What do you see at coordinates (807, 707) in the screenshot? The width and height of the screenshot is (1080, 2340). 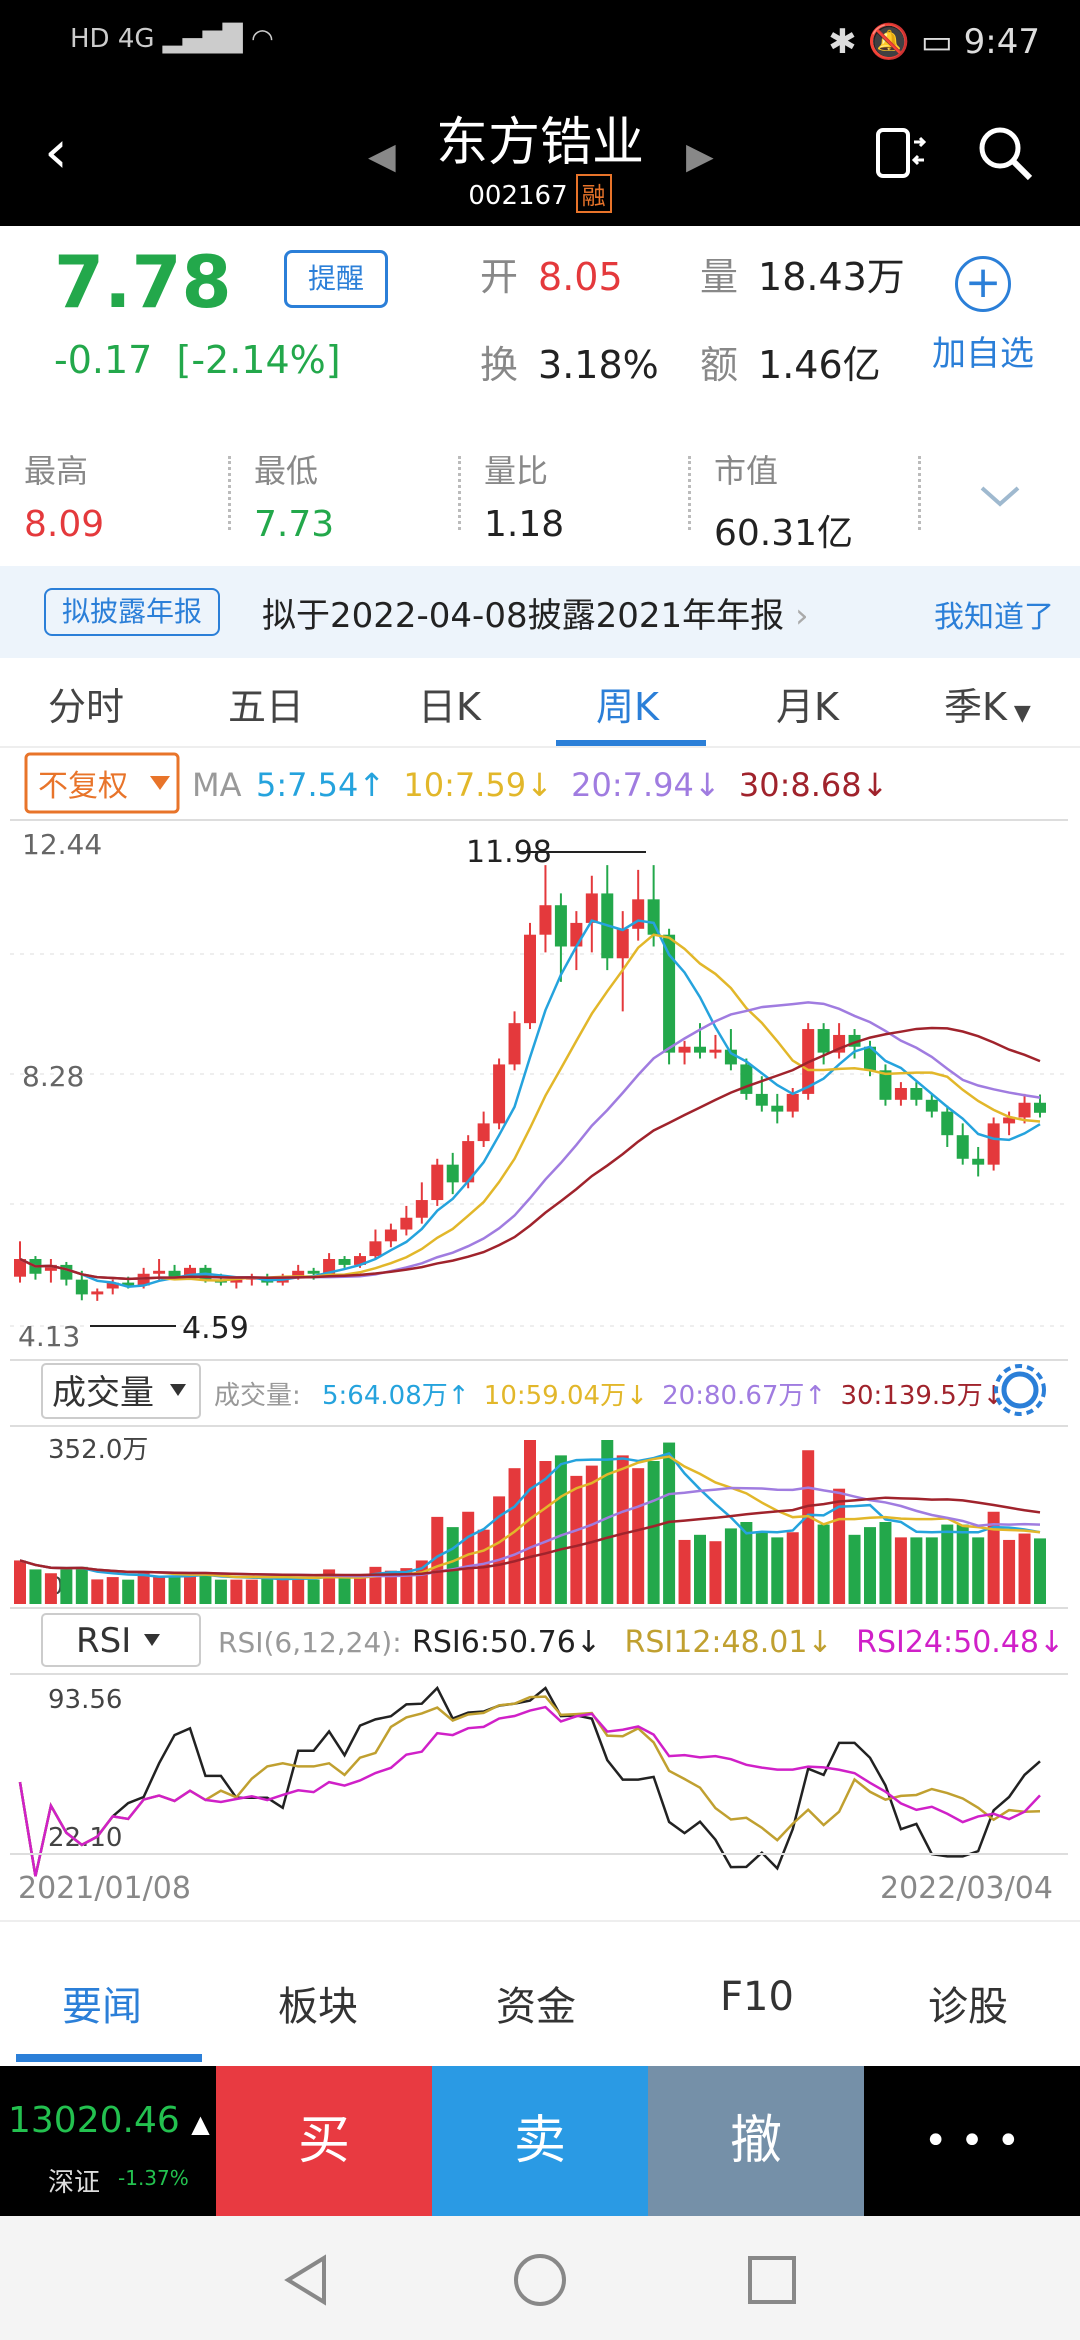 I see `tab-monthly-k: 月K` at bounding box center [807, 707].